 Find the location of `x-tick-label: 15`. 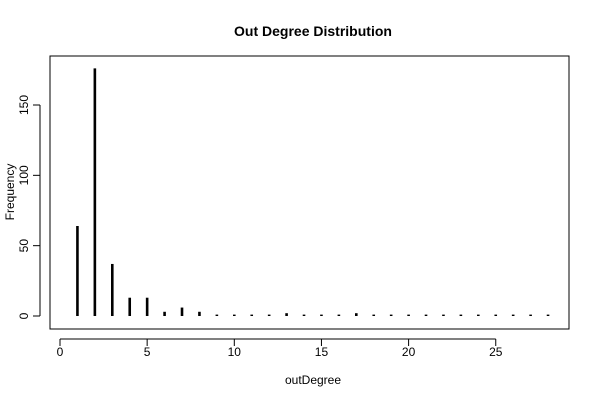

x-tick-label: 15 is located at coordinates (322, 352).